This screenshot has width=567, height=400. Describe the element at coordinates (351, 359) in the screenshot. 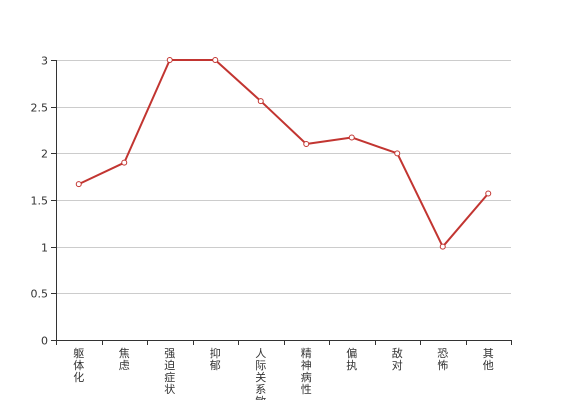

I see `x-category-label-6: 偏执` at that location.